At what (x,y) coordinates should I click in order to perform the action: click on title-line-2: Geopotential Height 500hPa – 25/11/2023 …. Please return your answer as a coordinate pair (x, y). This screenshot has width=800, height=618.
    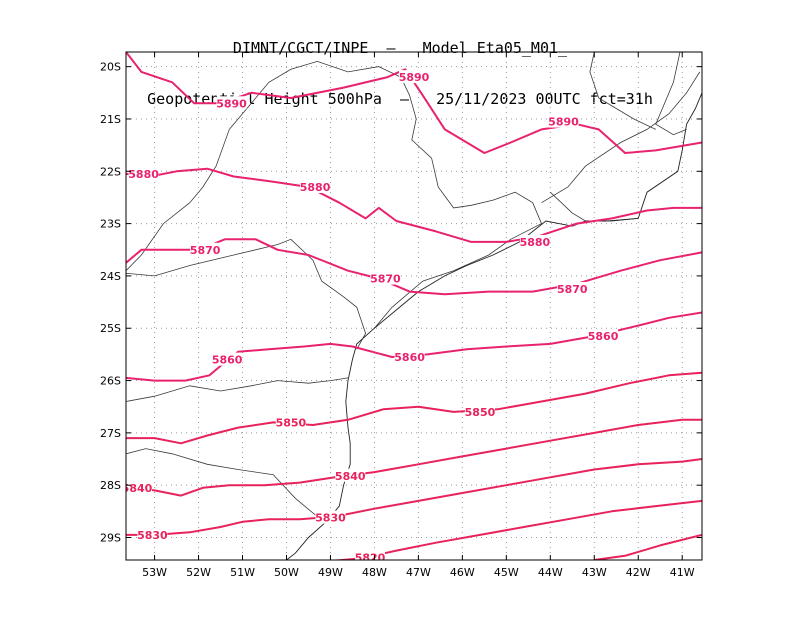
    Looking at the image, I should click on (400, 99).